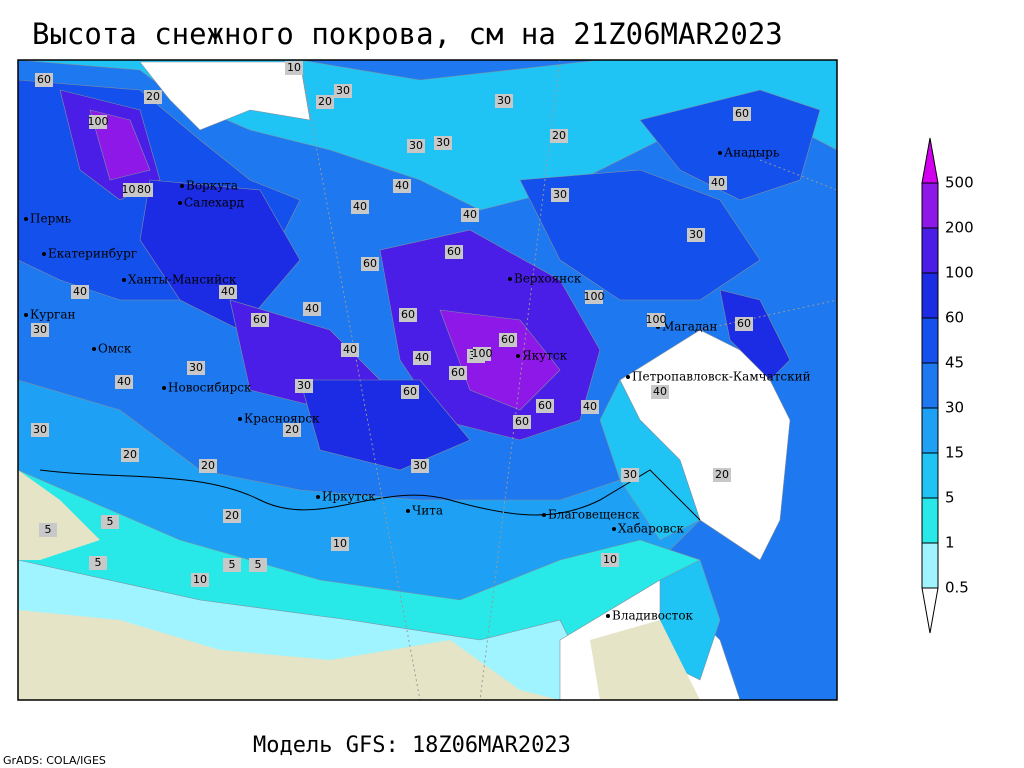  I want to click on colorbar-label: 60, so click(954, 318).